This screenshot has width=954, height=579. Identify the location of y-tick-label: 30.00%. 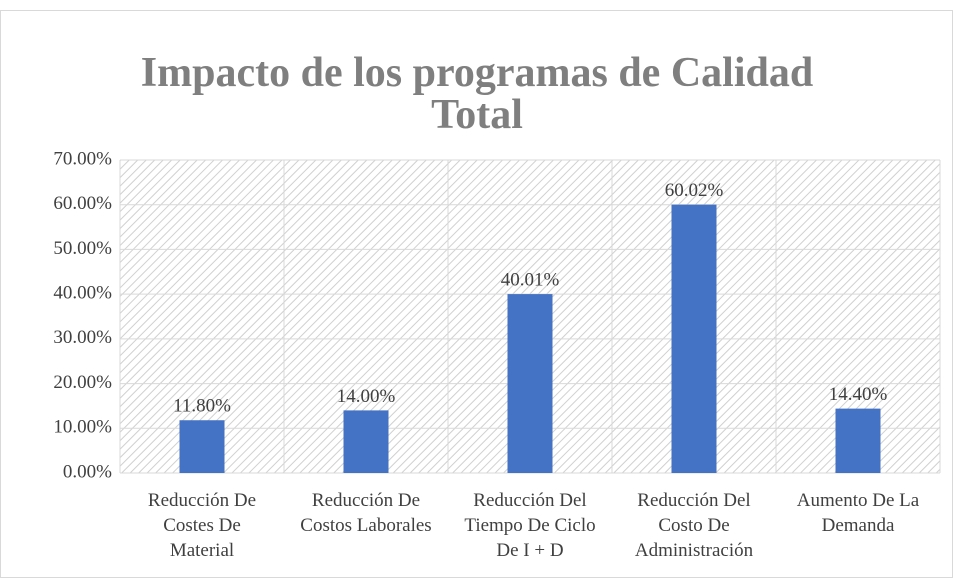
(82, 337).